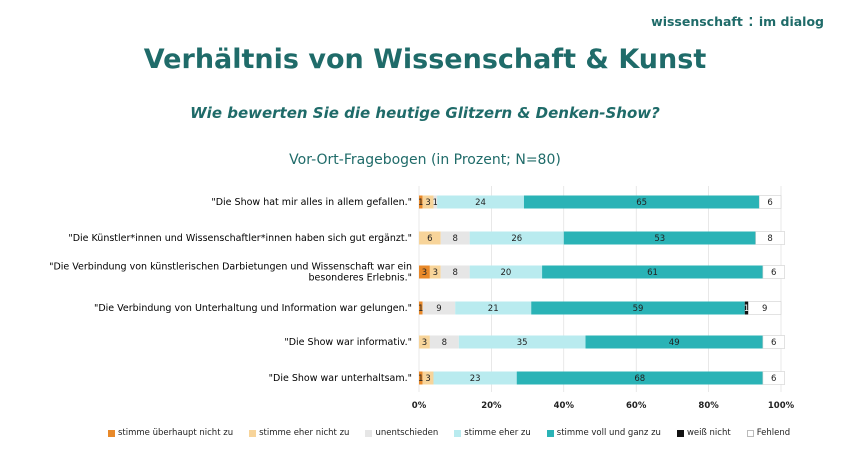 The image size is (850, 450). I want to click on legend-item: stimme überhaupt nicht zu, so click(170, 433).